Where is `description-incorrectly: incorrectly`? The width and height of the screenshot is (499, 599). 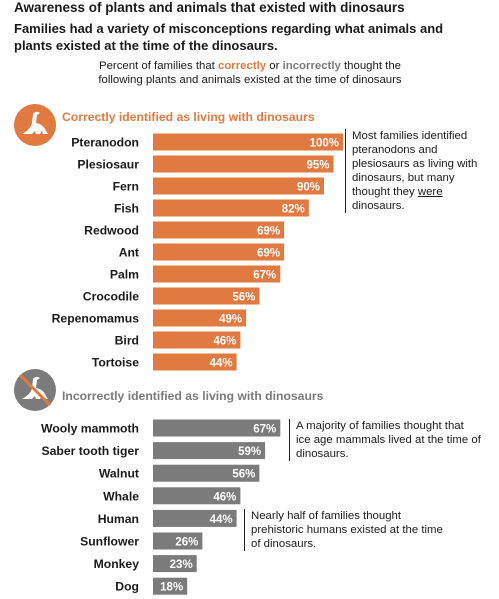
description-incorrectly: incorrectly is located at coordinates (311, 66).